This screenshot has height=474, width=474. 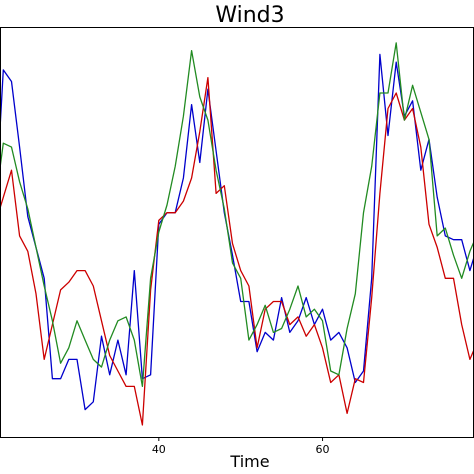 What do you see at coordinates (249, 15) in the screenshot?
I see `chart-title: Wind3` at bounding box center [249, 15].